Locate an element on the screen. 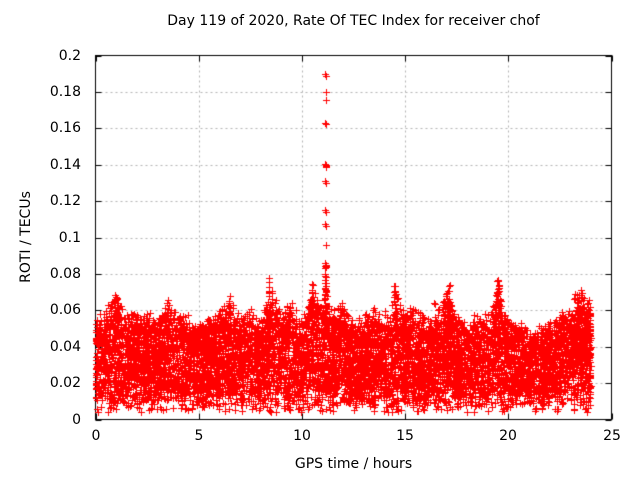  y-tick-label: 0.04 is located at coordinates (65, 347).